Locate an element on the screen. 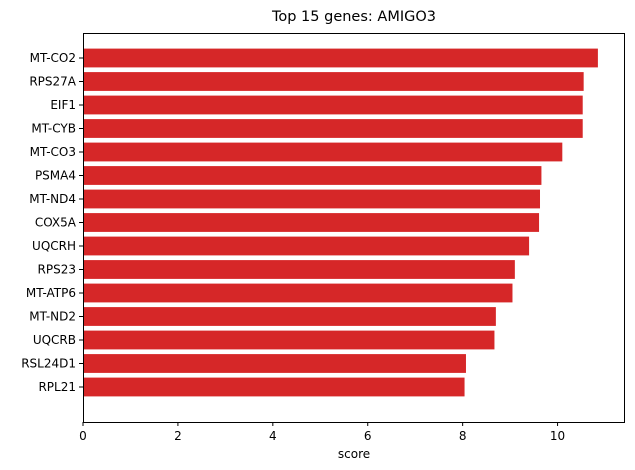 This screenshot has width=635, height=470. chart-title: Top 15 genes: AMIGO3 is located at coordinates (353, 17).